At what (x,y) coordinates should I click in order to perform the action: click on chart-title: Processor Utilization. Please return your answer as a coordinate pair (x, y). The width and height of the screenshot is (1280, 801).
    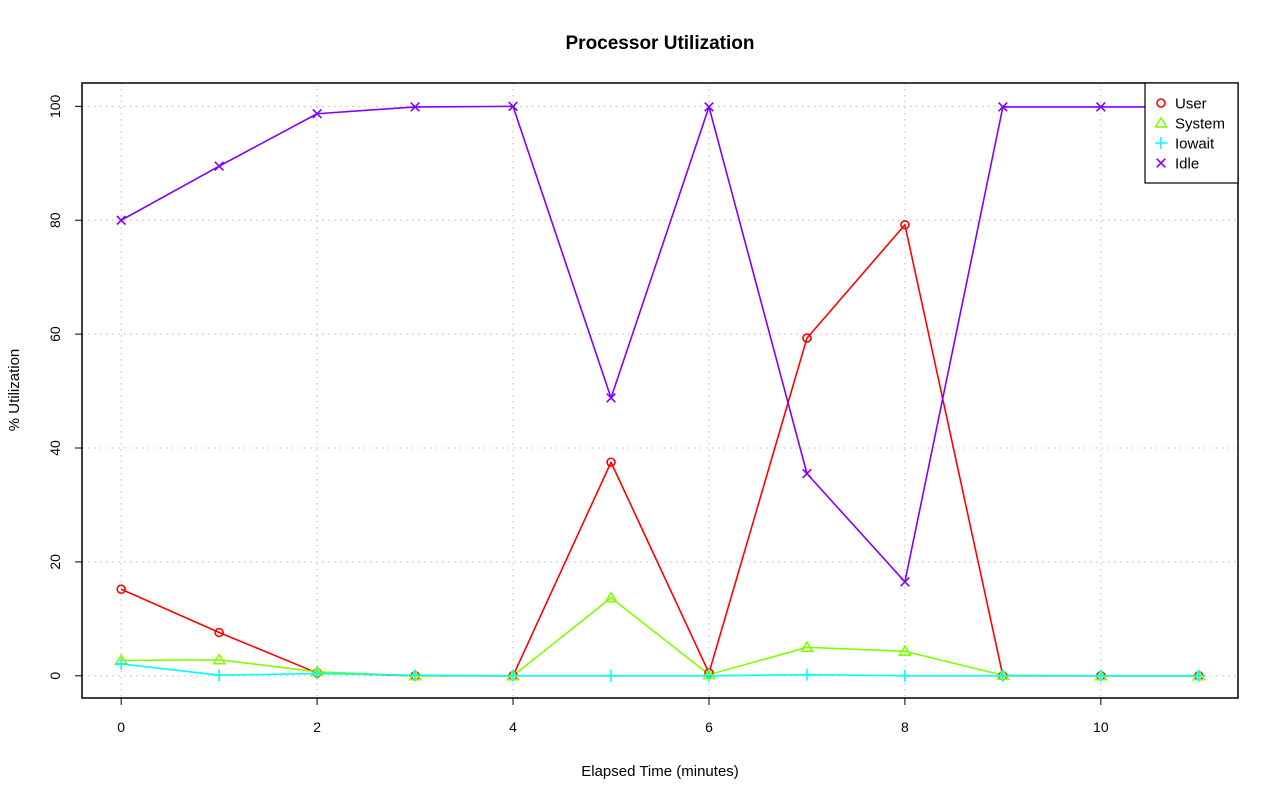
    Looking at the image, I should click on (660, 43).